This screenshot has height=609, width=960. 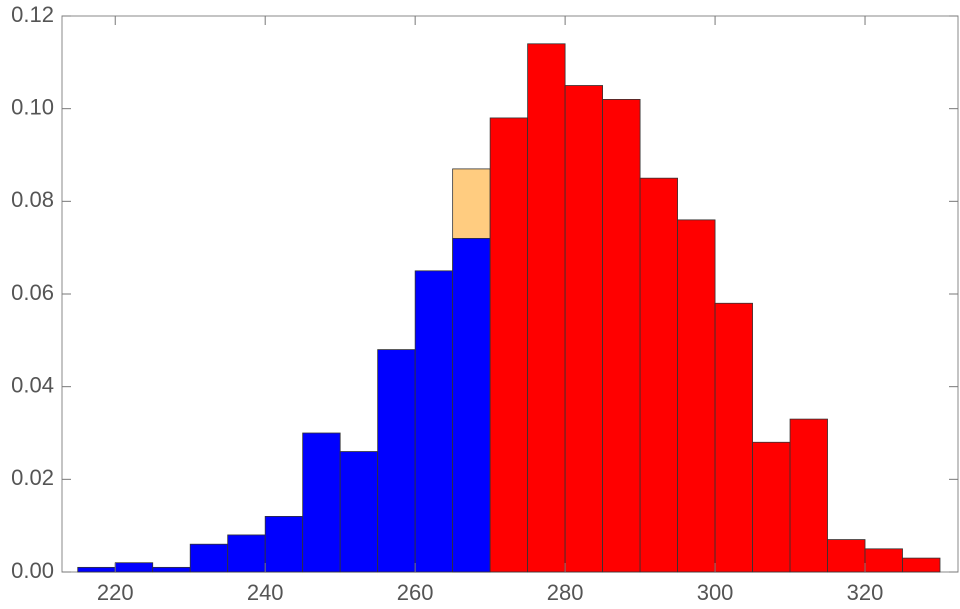 What do you see at coordinates (415, 592) in the screenshot?
I see `x-tick-label: 260` at bounding box center [415, 592].